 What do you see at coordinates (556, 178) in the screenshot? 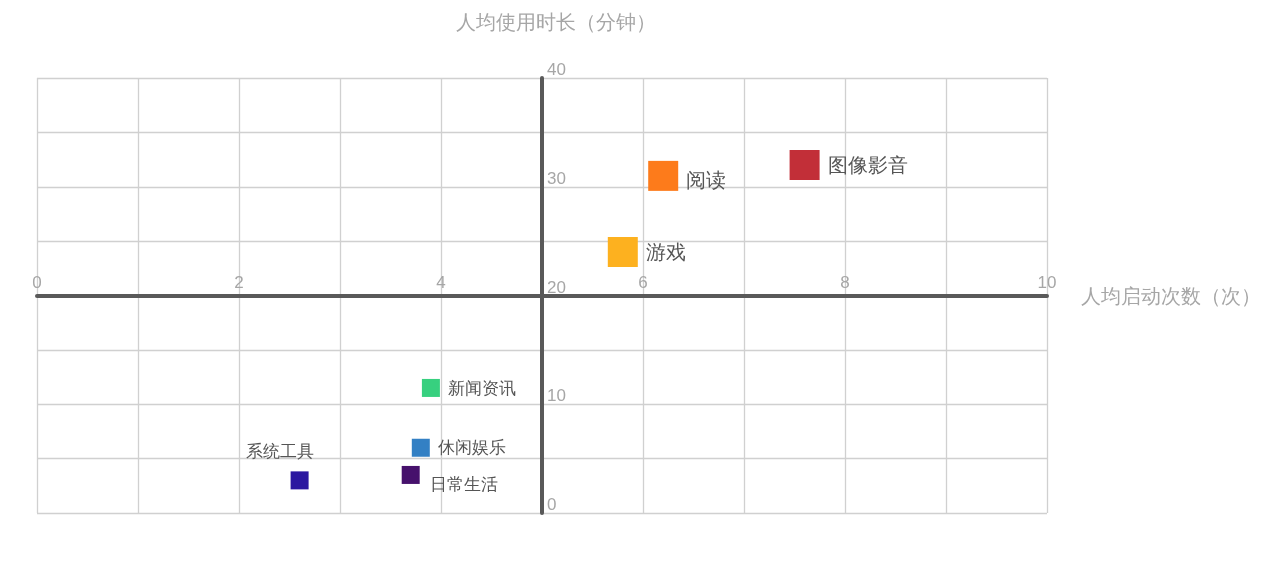
I see `y-tick-label: 30` at bounding box center [556, 178].